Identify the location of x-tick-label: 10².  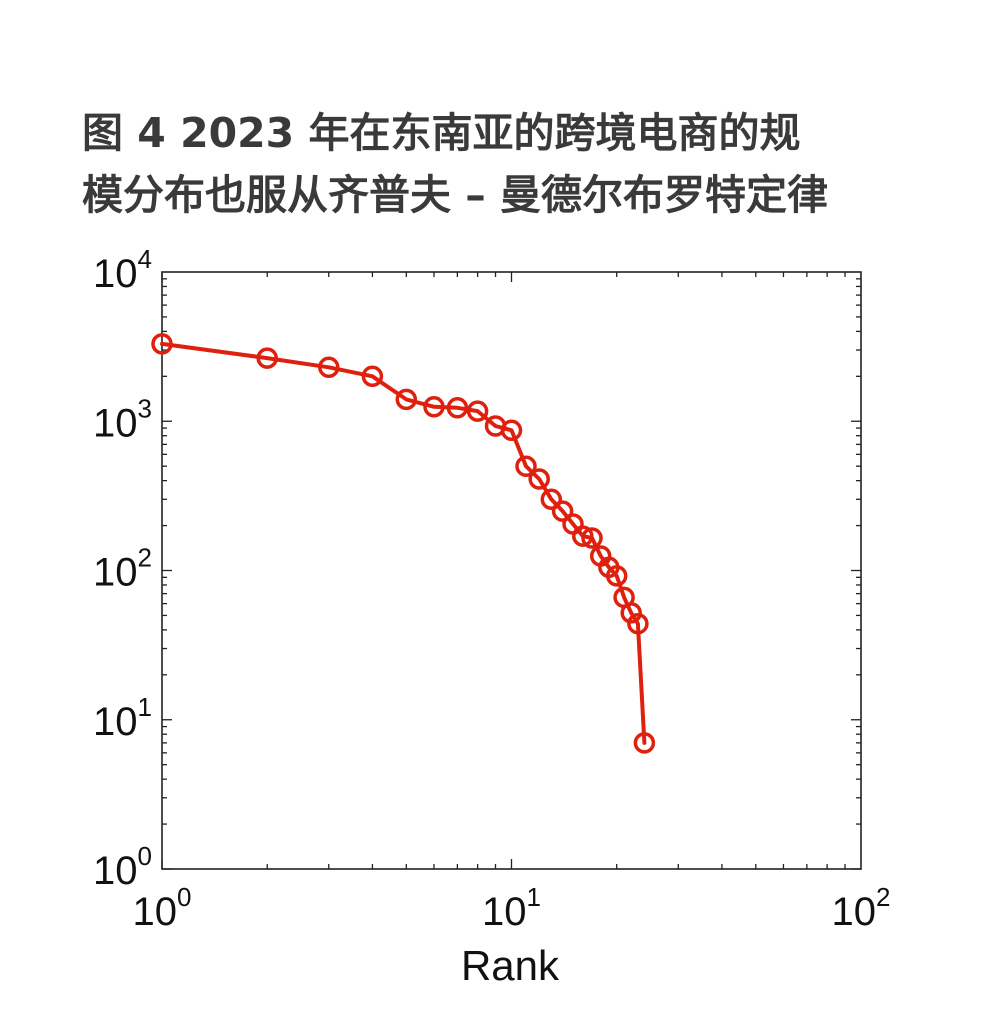
(861, 908).